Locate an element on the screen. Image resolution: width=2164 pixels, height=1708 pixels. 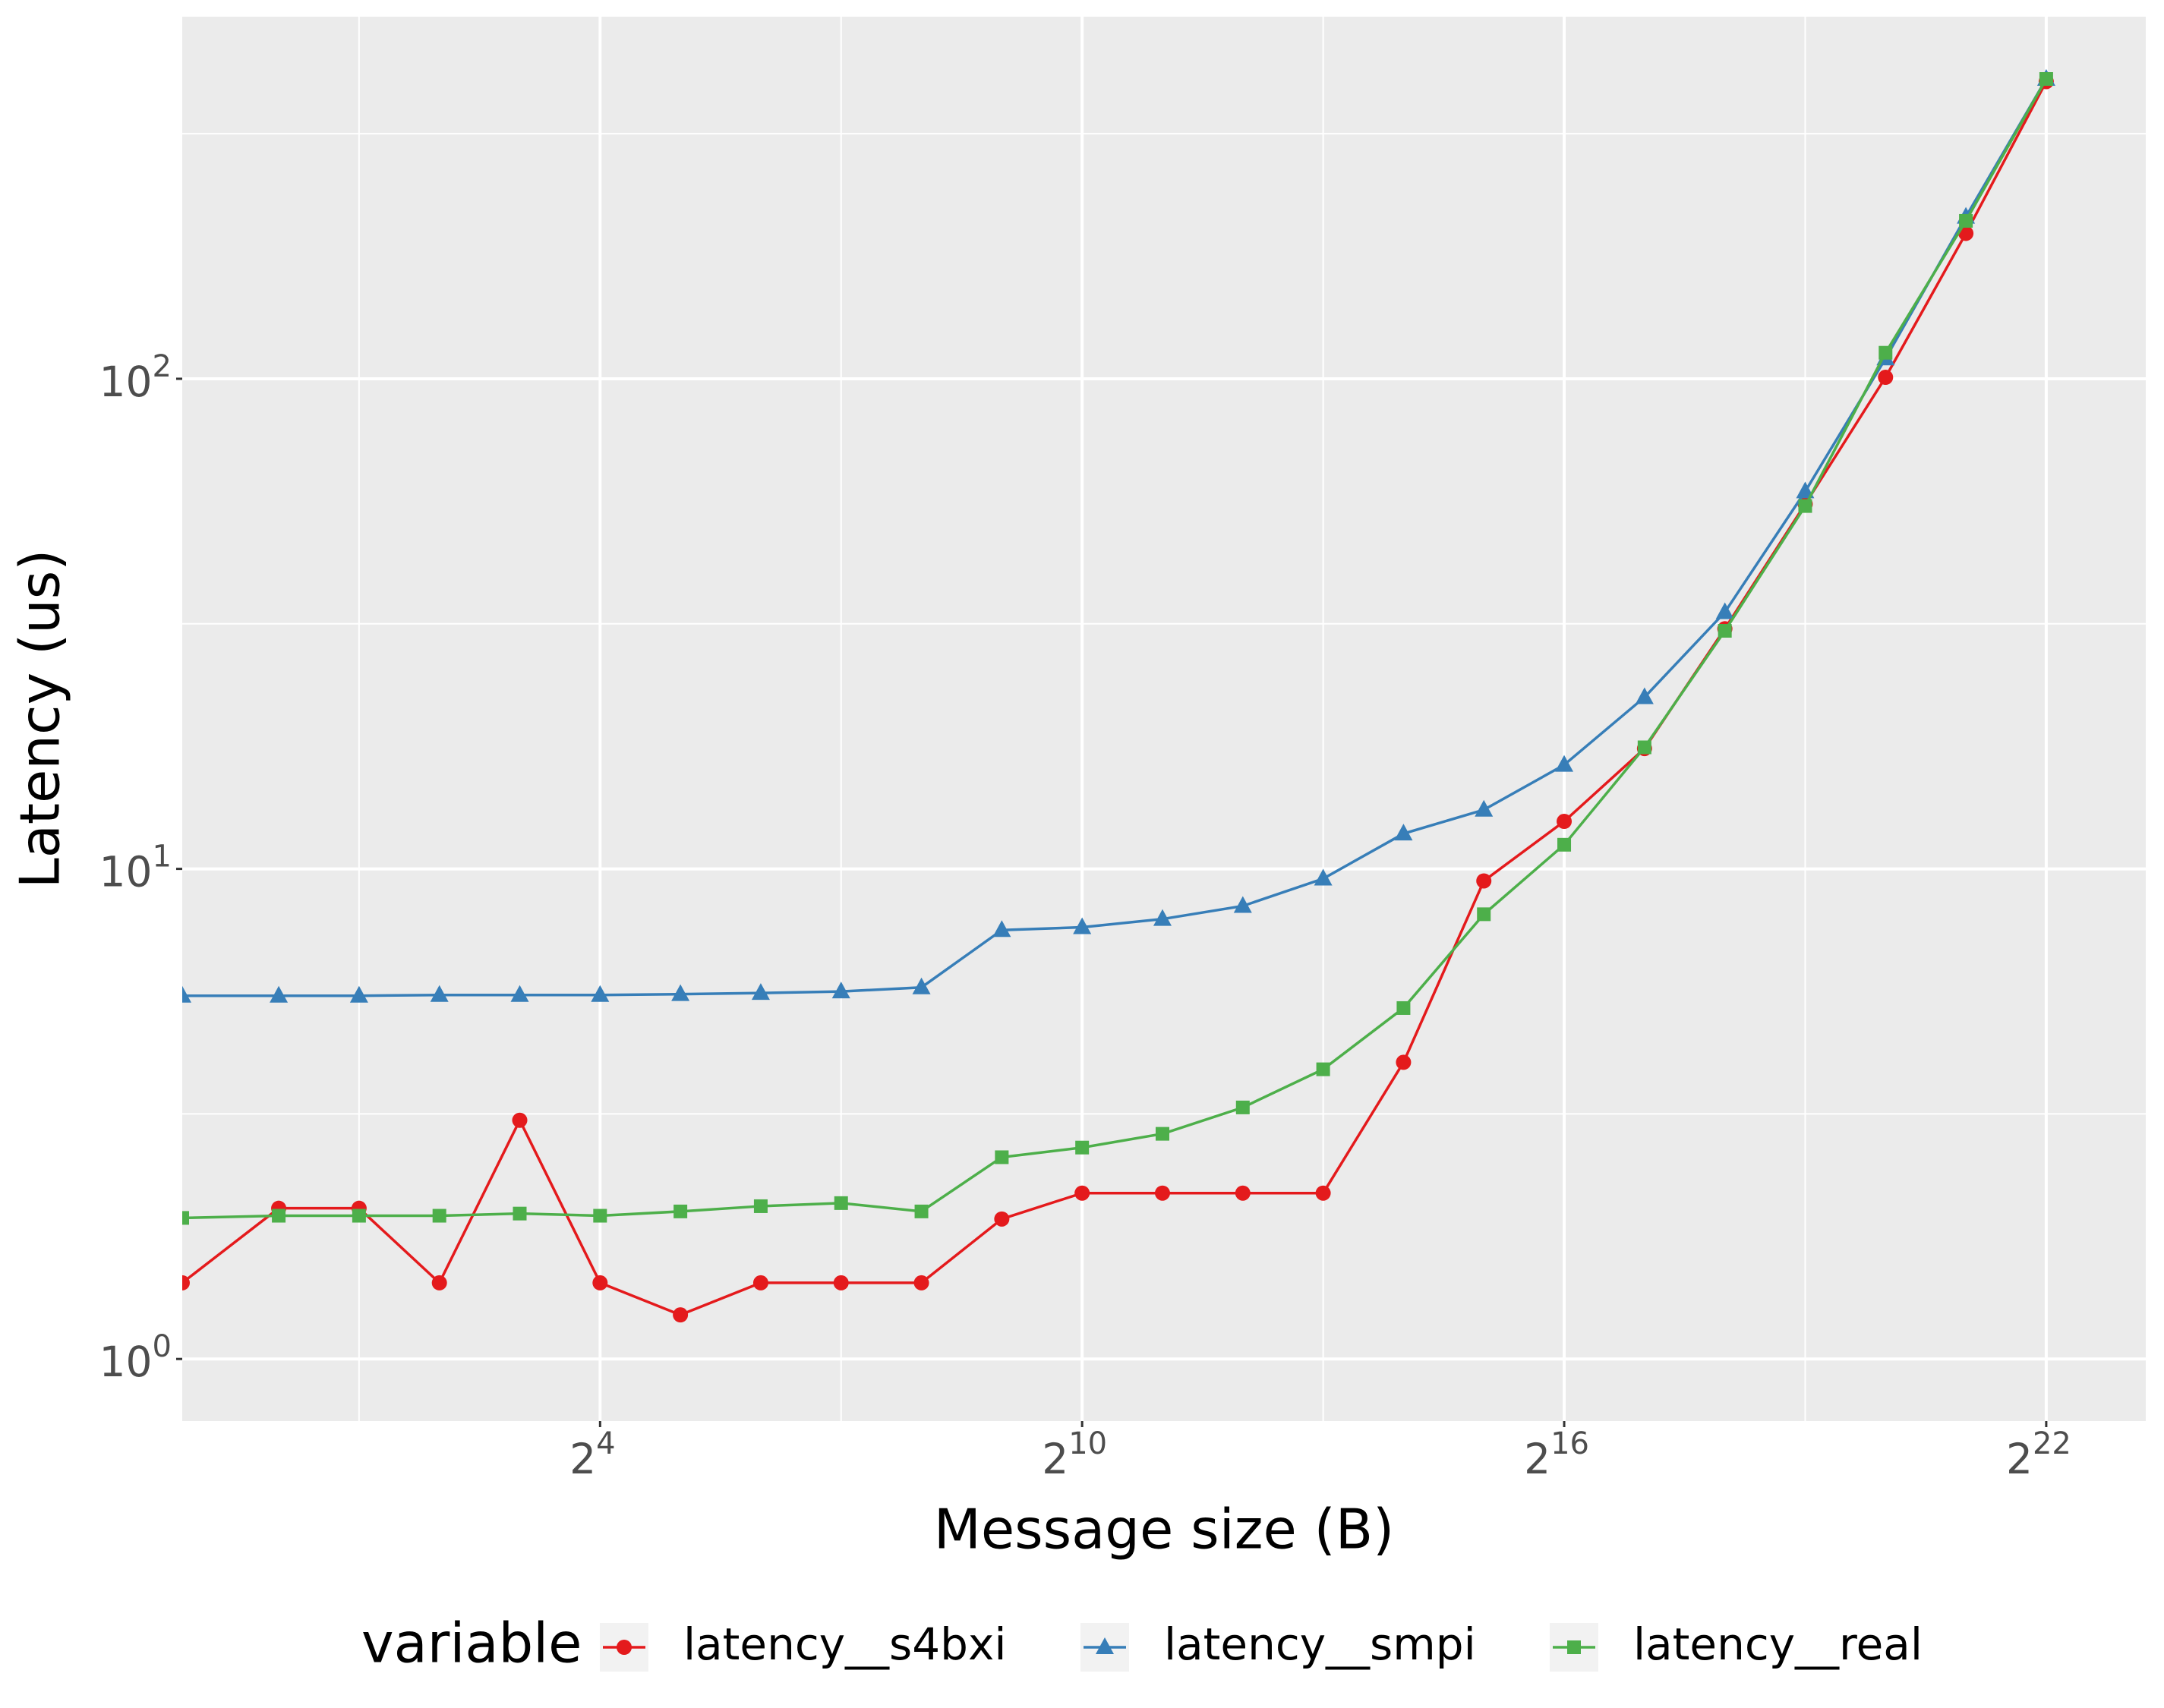
x-tick-label: 222 is located at coordinates (2038, 1454).